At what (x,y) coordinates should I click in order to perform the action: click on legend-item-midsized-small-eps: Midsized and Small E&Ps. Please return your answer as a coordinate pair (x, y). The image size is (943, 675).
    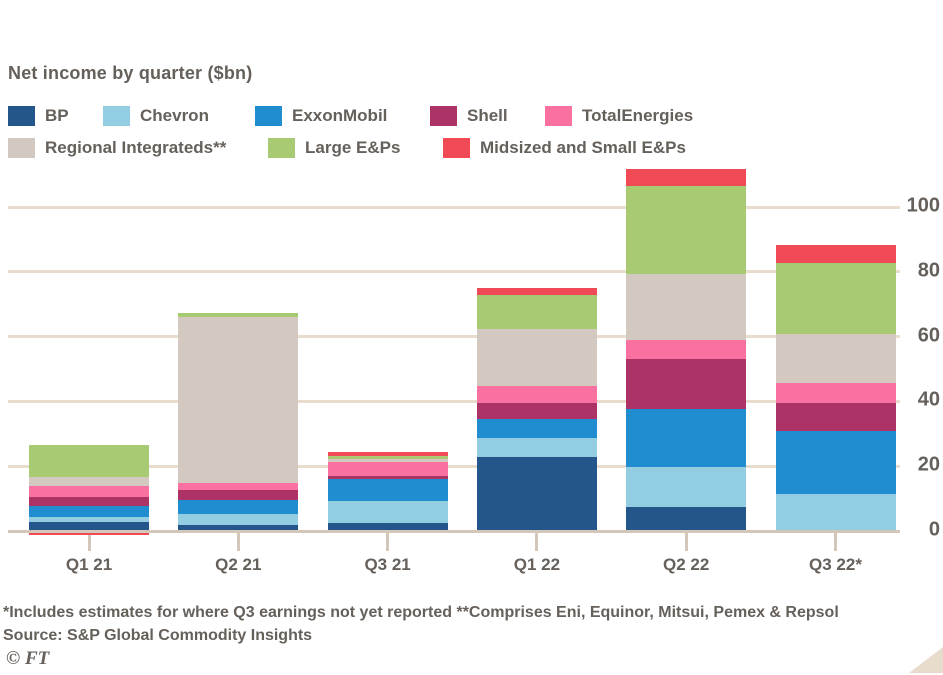
    Looking at the image, I should click on (564, 148).